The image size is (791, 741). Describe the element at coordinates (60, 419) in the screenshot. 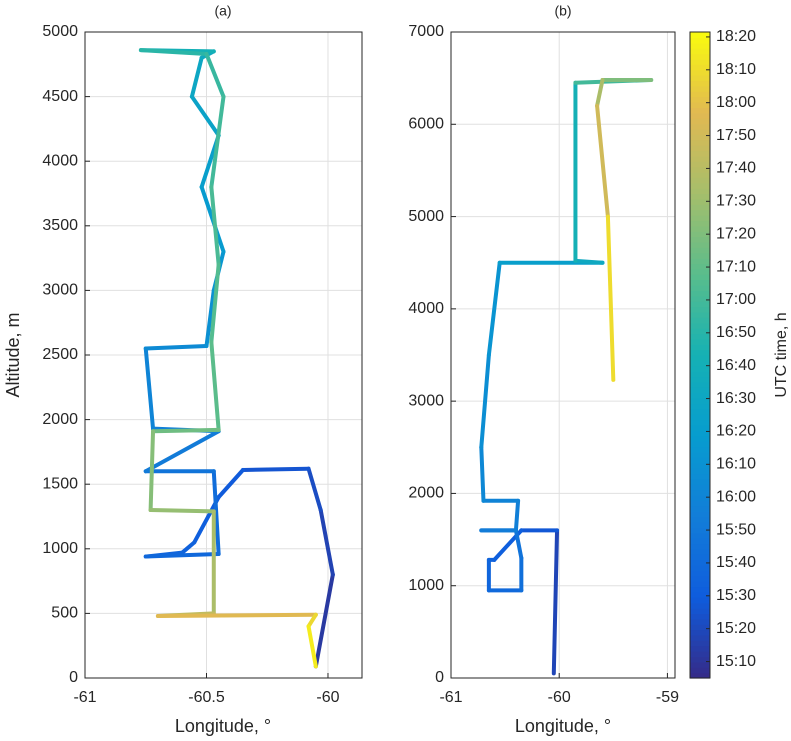

I see `y-tick-label: 2000` at that location.